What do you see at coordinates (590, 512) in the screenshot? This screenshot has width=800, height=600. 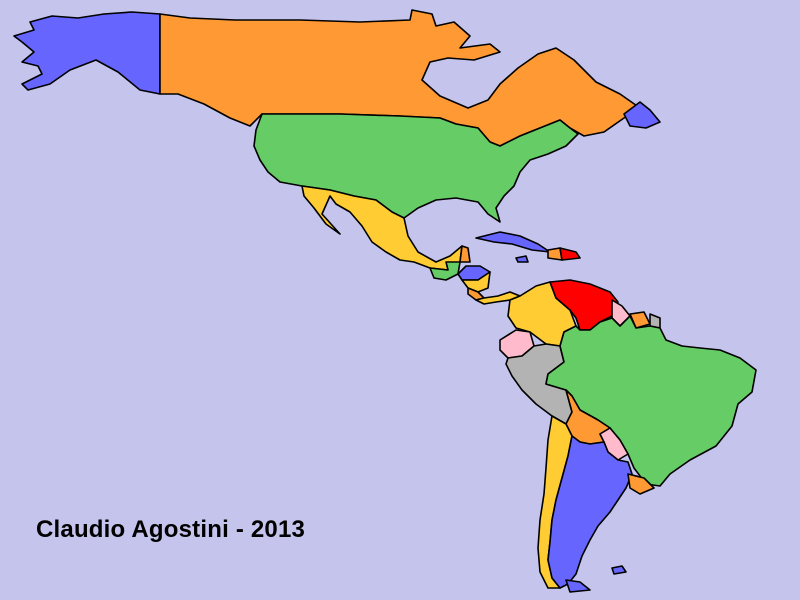 I see `region-argentina` at bounding box center [590, 512].